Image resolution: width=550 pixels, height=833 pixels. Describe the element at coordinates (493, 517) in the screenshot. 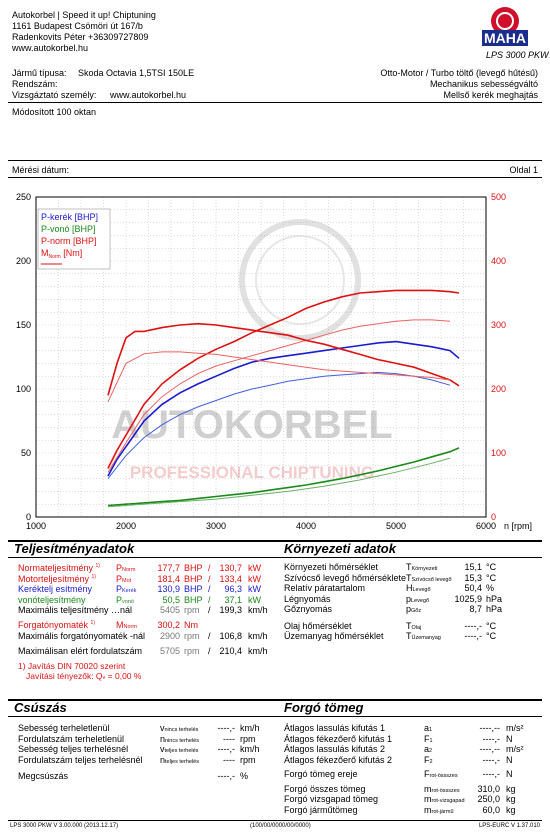

I see `y-right-tick-label: 0` at that location.